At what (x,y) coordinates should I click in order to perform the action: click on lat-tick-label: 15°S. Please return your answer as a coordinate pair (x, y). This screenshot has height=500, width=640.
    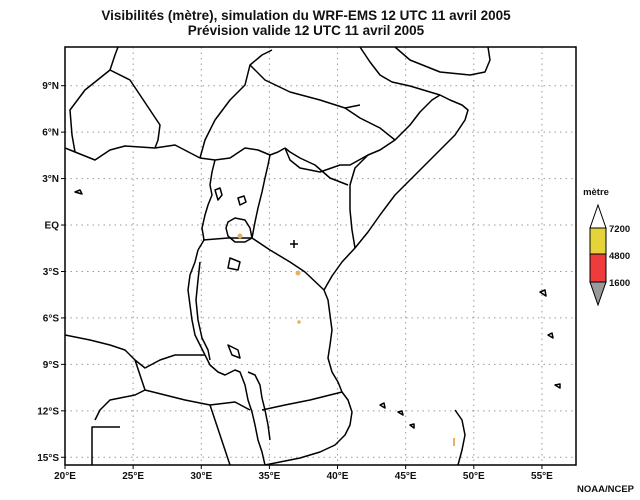
    Looking at the image, I should click on (48, 458).